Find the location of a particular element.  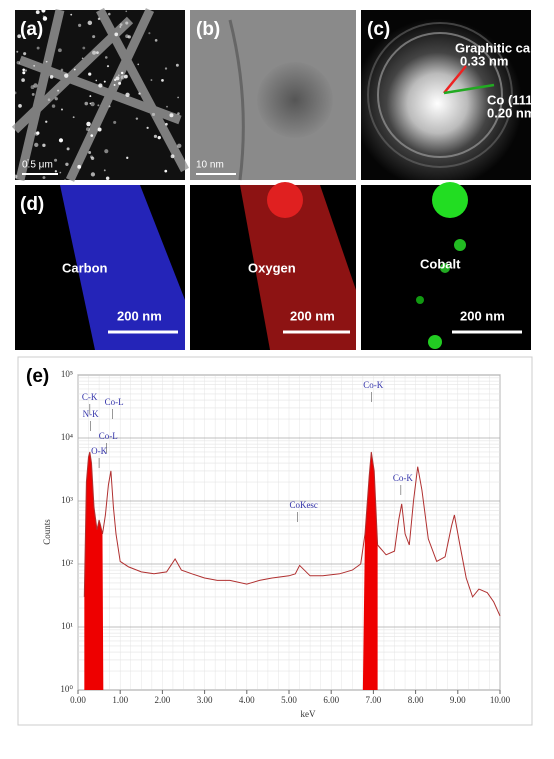

x-axis-label: keV is located at coordinates (308, 714).